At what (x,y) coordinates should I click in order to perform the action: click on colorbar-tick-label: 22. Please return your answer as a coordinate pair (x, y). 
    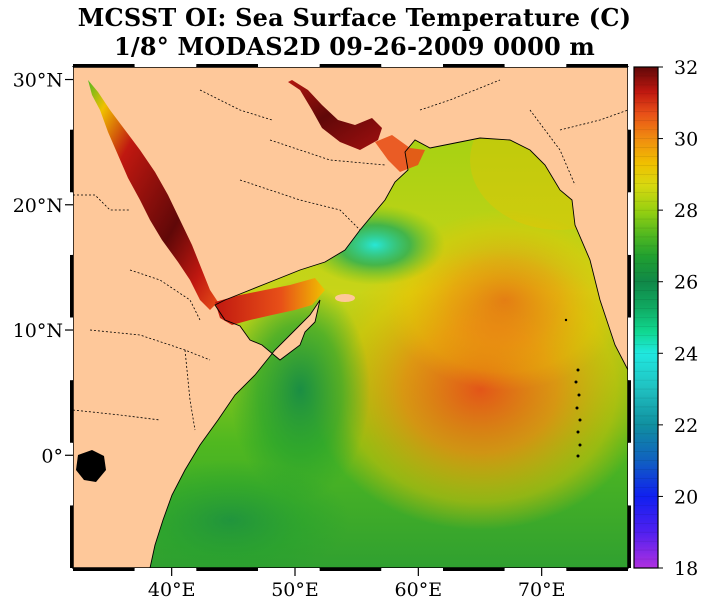
    Looking at the image, I should click on (686, 426).